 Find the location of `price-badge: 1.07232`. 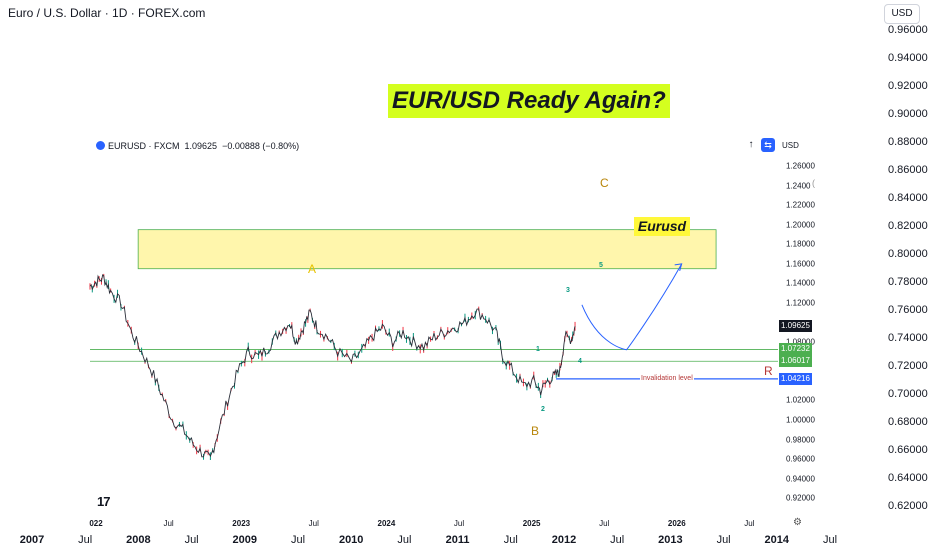

price-badge: 1.07232 is located at coordinates (795, 349).